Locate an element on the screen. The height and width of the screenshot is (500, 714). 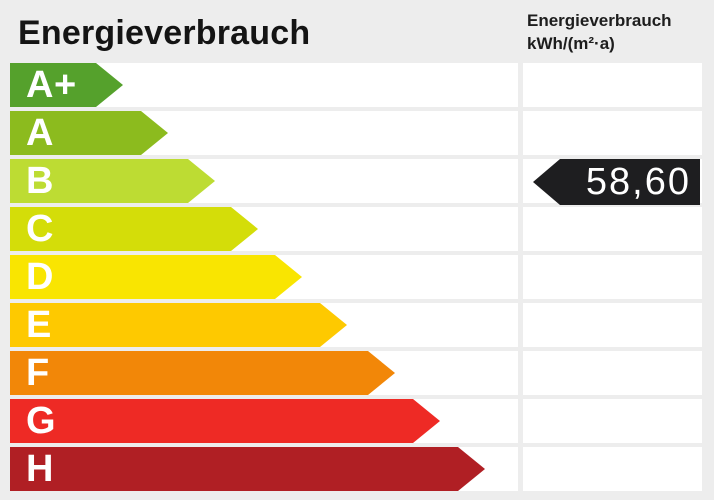
value-row-bg-a is located at coordinates (612, 133).